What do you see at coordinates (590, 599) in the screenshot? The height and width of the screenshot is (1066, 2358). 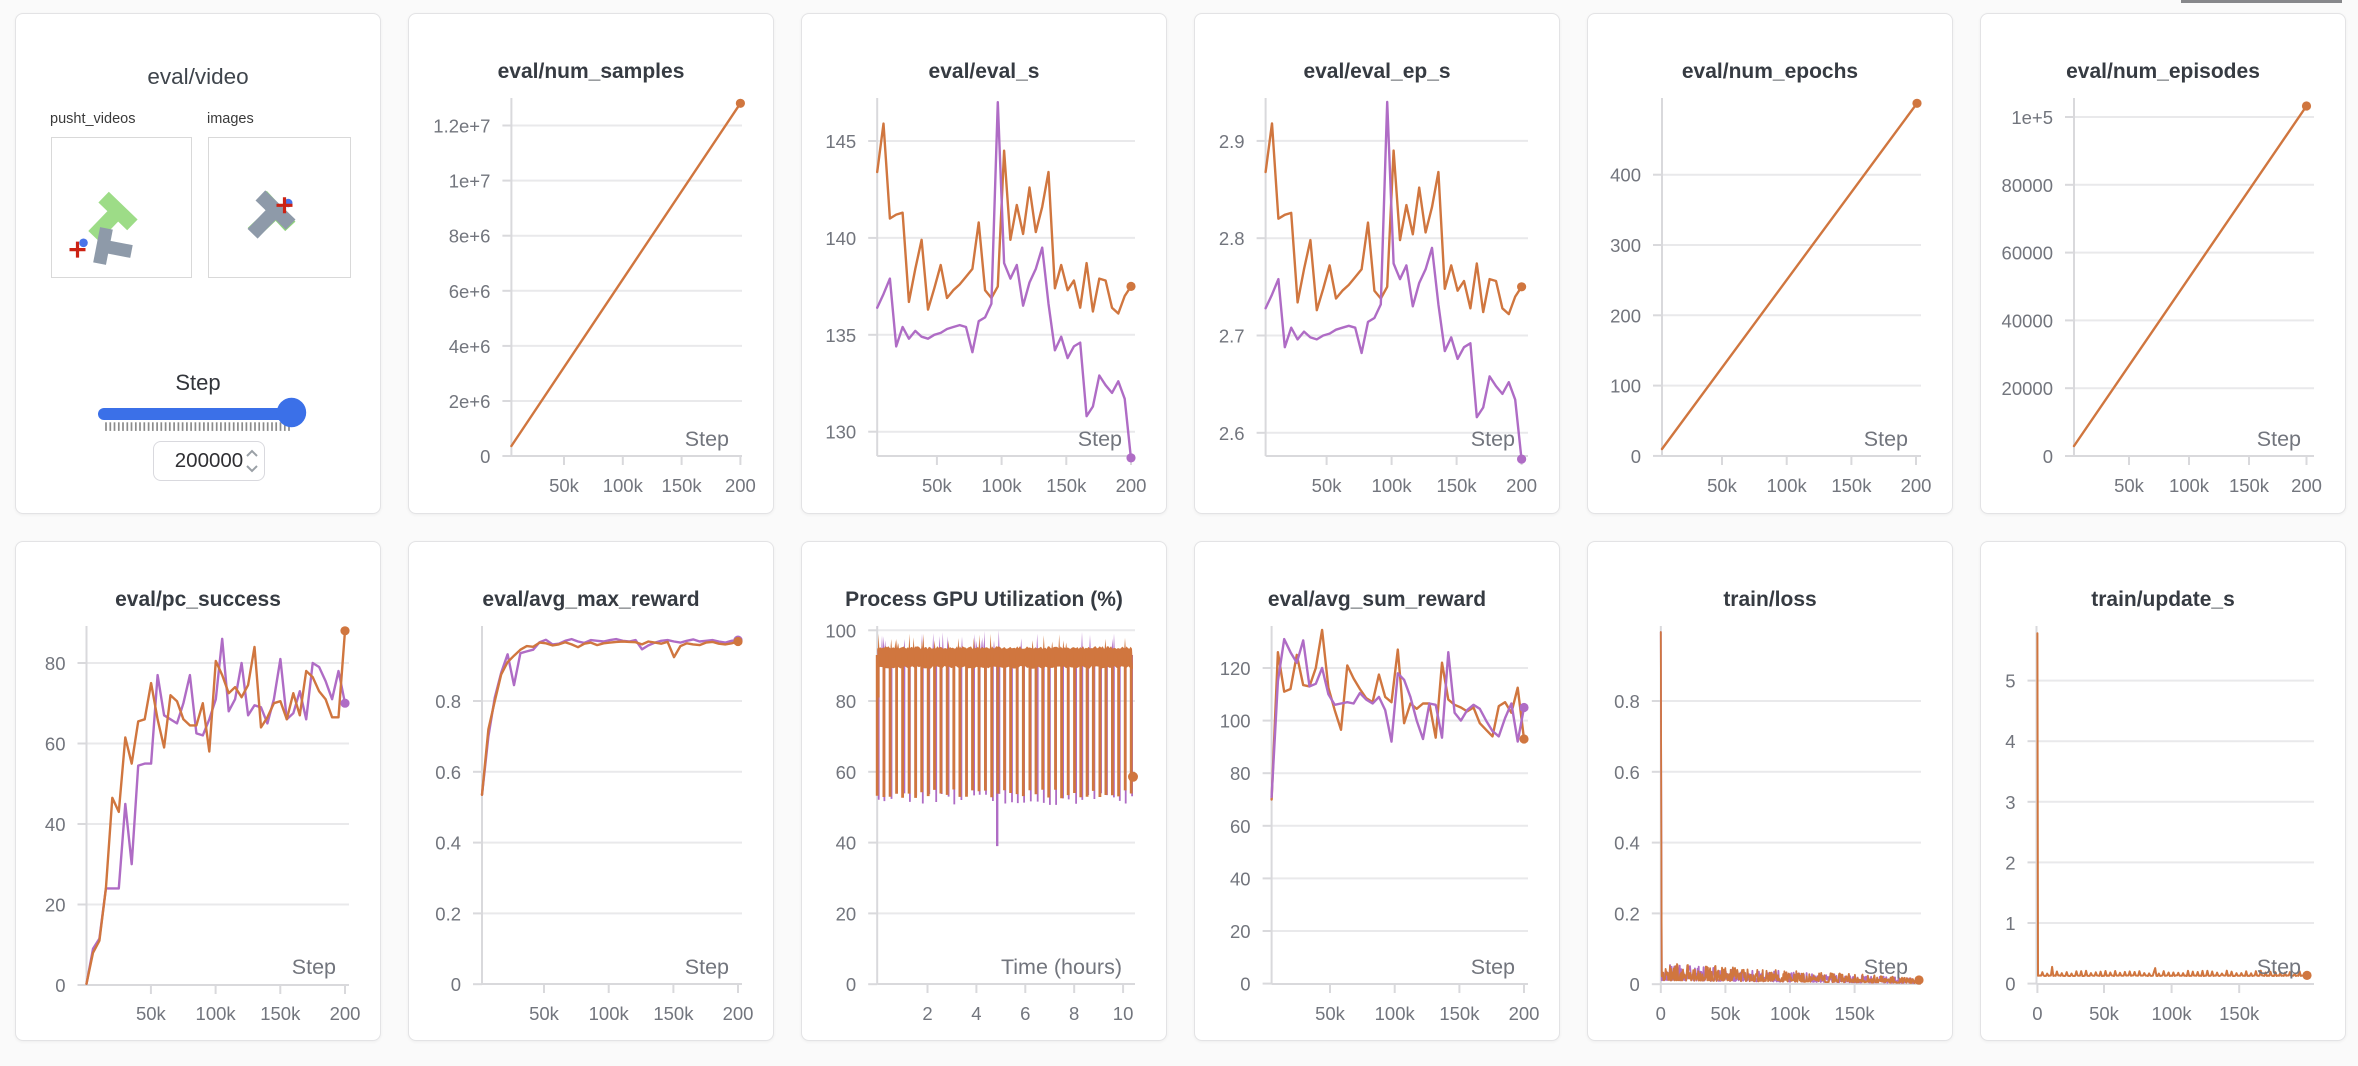 I see `svg-text: eval/avg_max_reward` at bounding box center [590, 599].